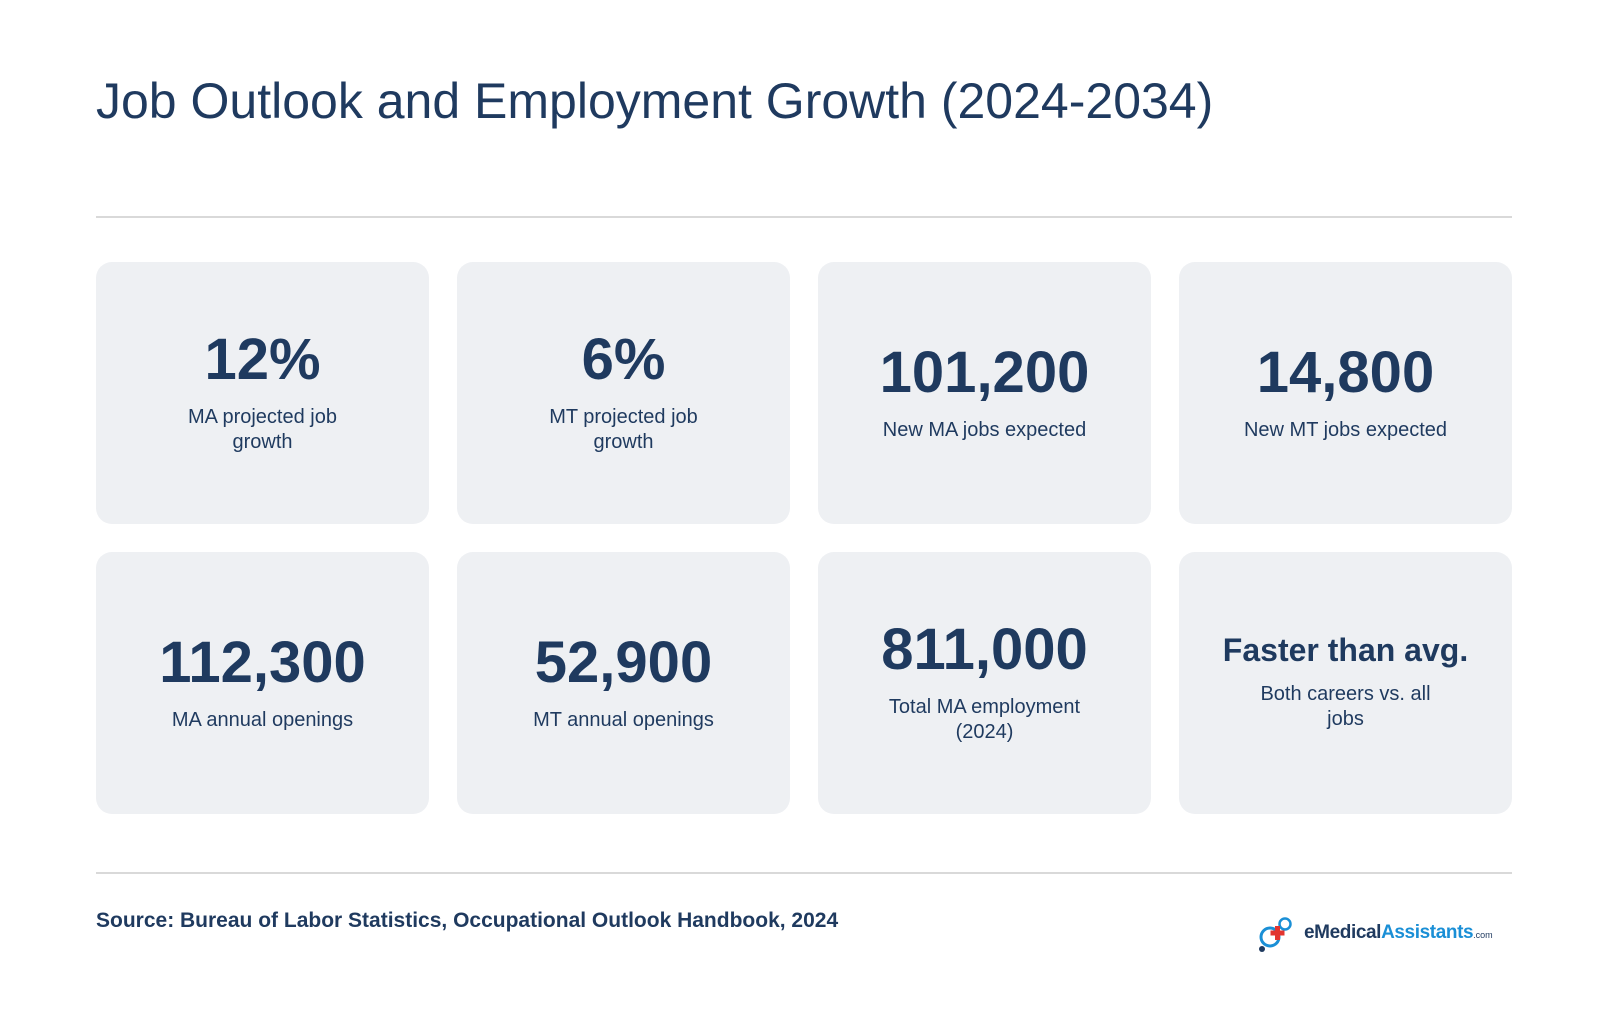  What do you see at coordinates (804, 217) in the screenshot?
I see `top-divider` at bounding box center [804, 217].